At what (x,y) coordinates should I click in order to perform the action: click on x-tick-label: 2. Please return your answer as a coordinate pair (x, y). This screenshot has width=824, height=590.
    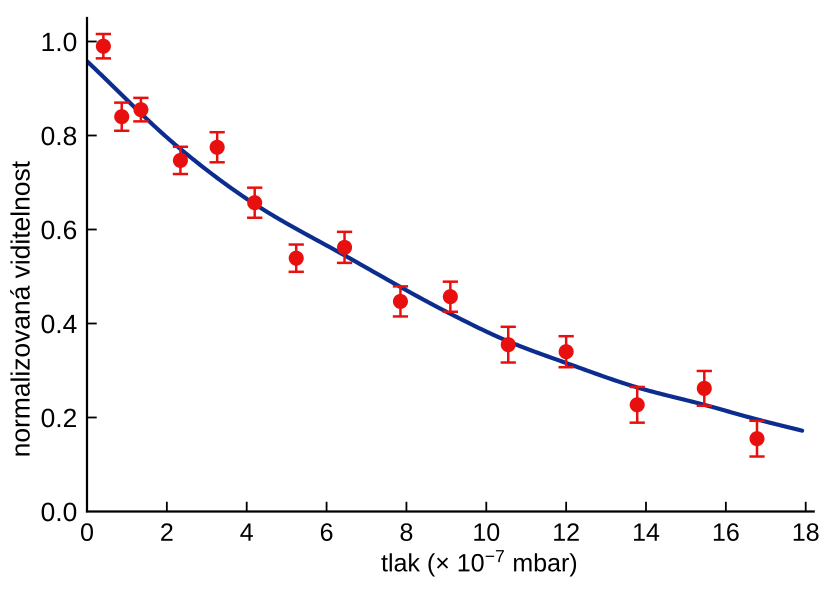
    Looking at the image, I should click on (167, 532).